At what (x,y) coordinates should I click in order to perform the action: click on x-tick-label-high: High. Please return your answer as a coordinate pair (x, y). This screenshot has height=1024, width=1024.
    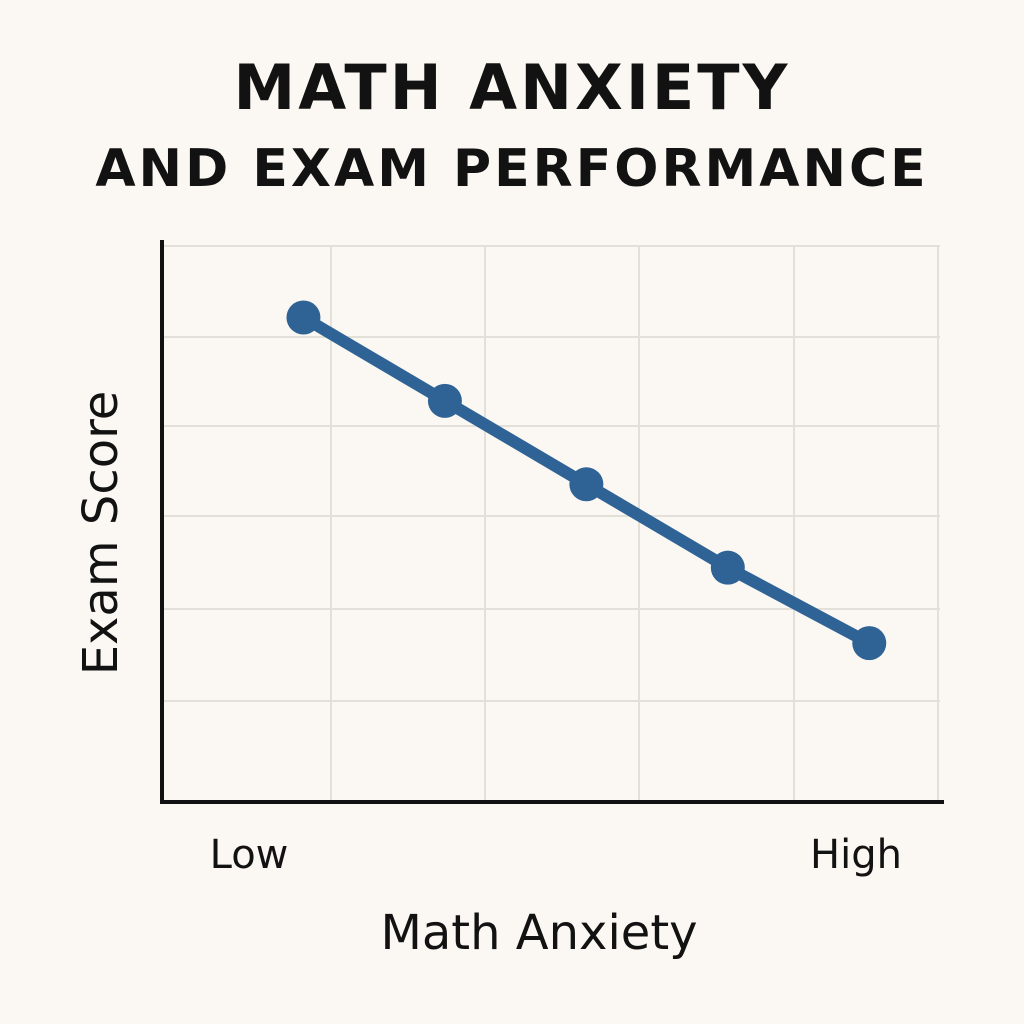
    Looking at the image, I should click on (856, 855).